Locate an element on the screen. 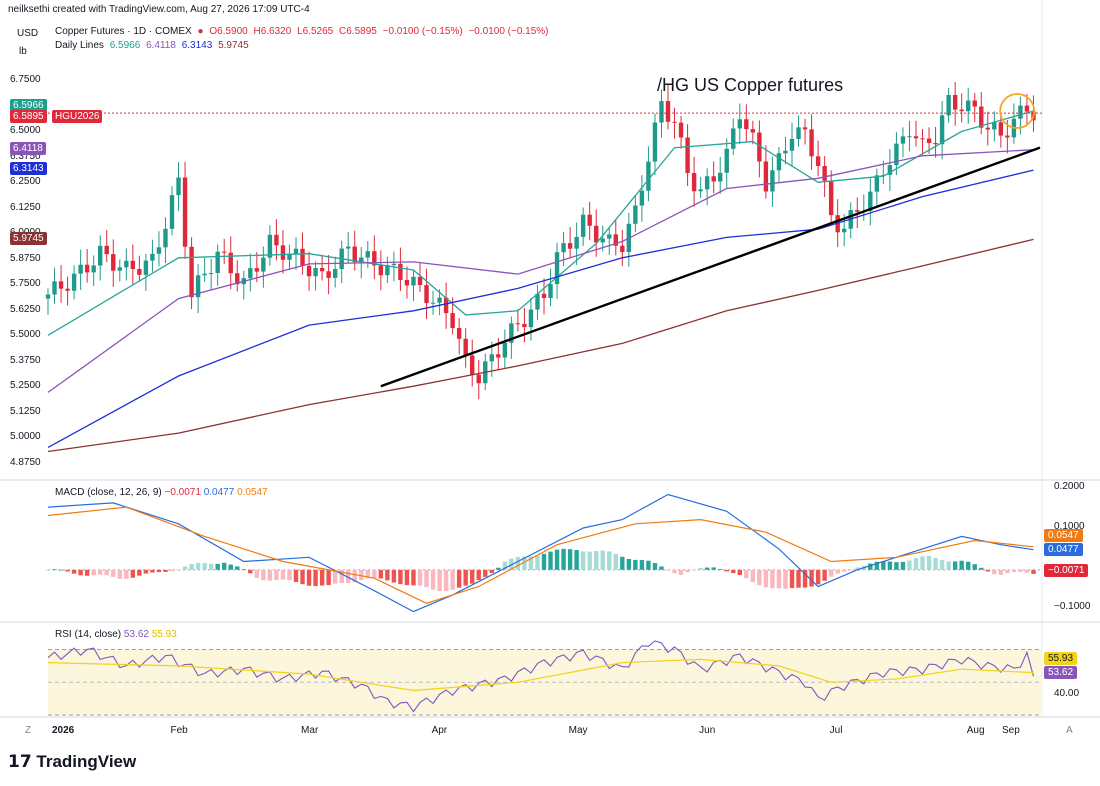  price-tag: 6.4118 is located at coordinates (28, 149).